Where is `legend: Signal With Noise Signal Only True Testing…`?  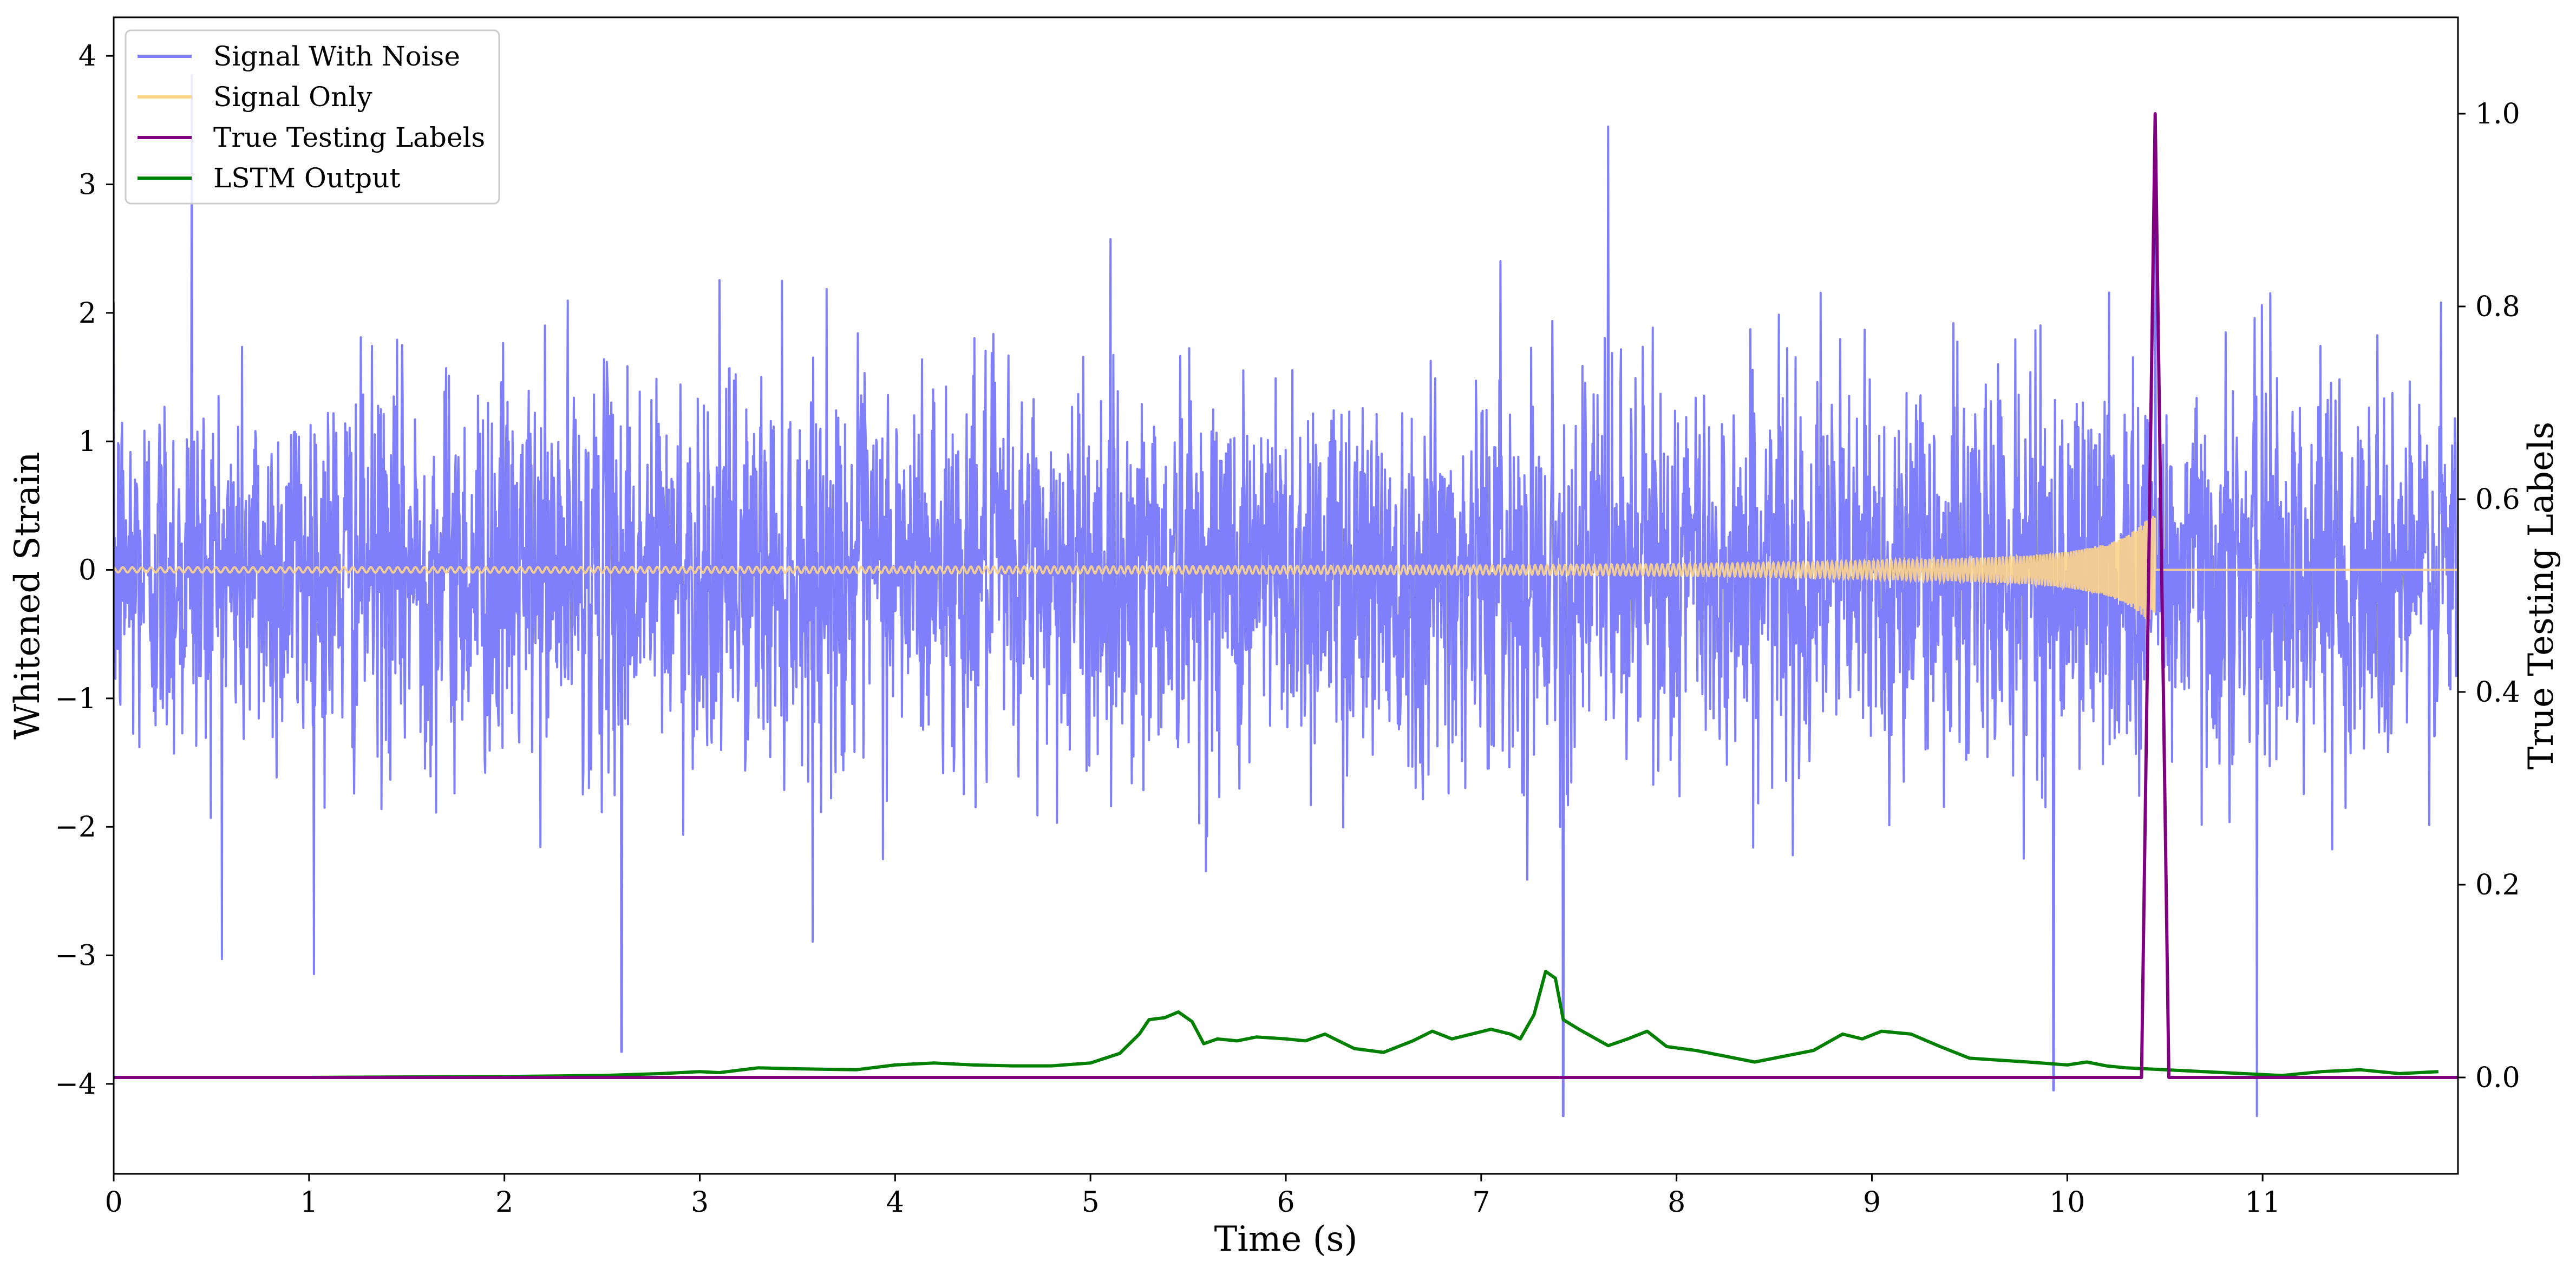 legend: Signal With Noise Signal Only True Testing… is located at coordinates (312, 117).